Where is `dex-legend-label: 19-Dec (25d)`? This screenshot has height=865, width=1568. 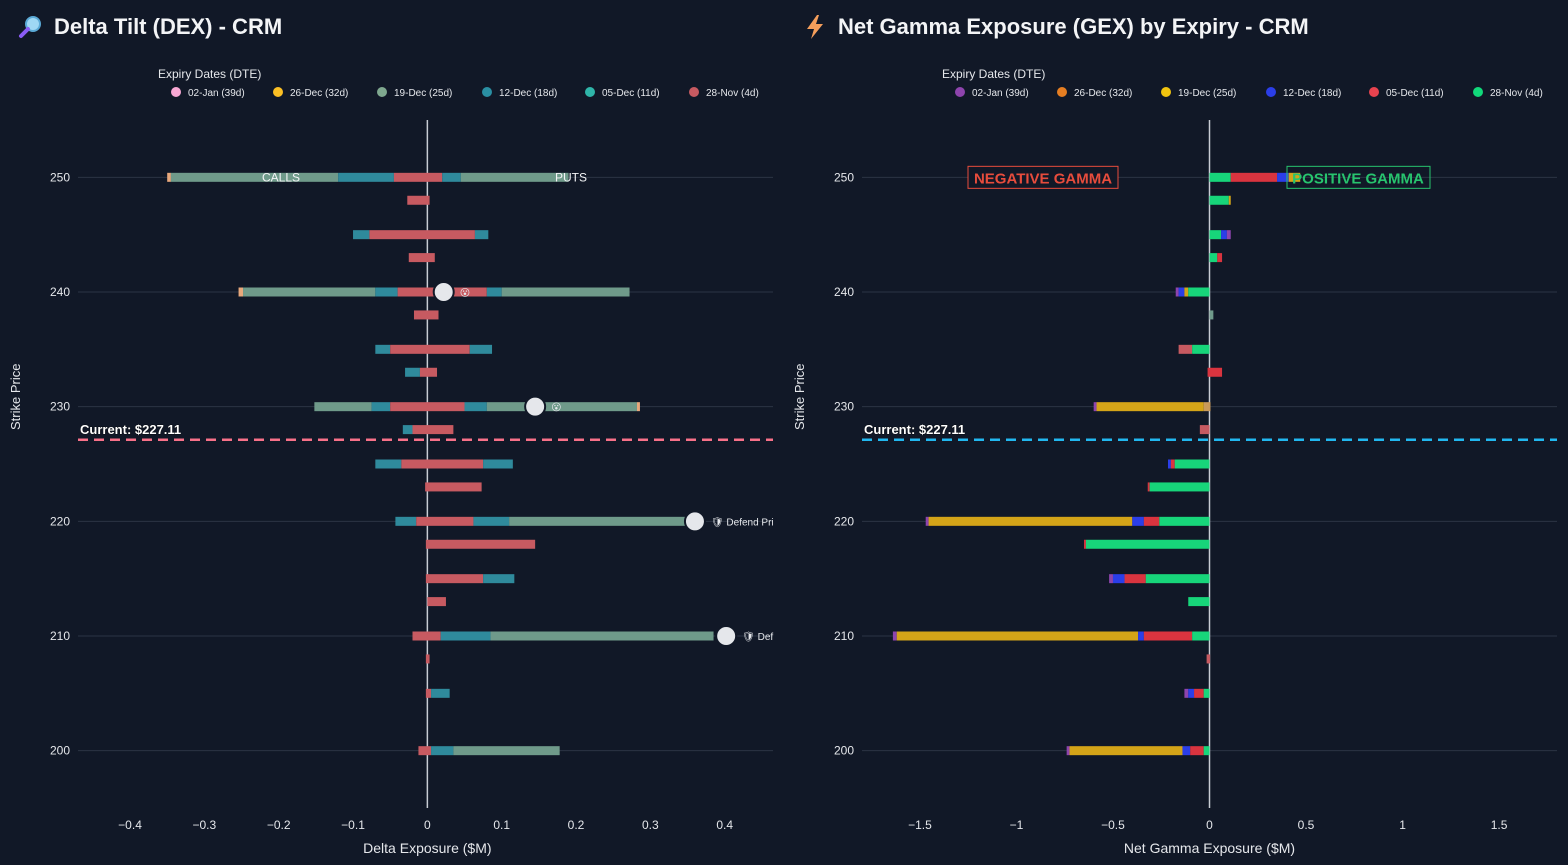 dex-legend-label: 19-Dec (25d) is located at coordinates (423, 93).